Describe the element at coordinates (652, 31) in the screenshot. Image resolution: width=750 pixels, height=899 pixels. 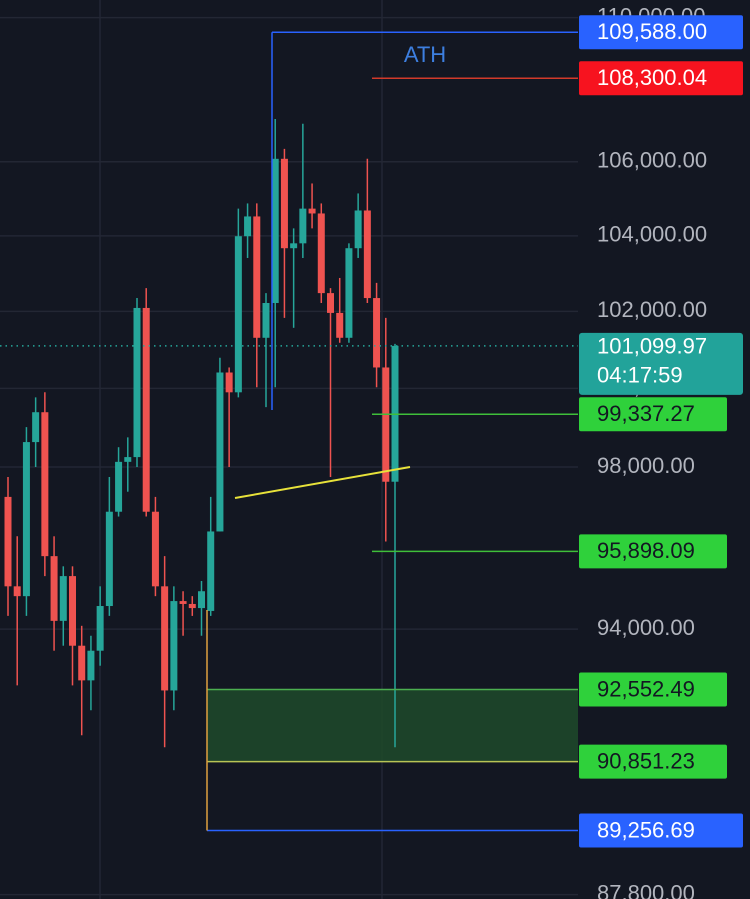
I see `level-label: 109,588.00` at that location.